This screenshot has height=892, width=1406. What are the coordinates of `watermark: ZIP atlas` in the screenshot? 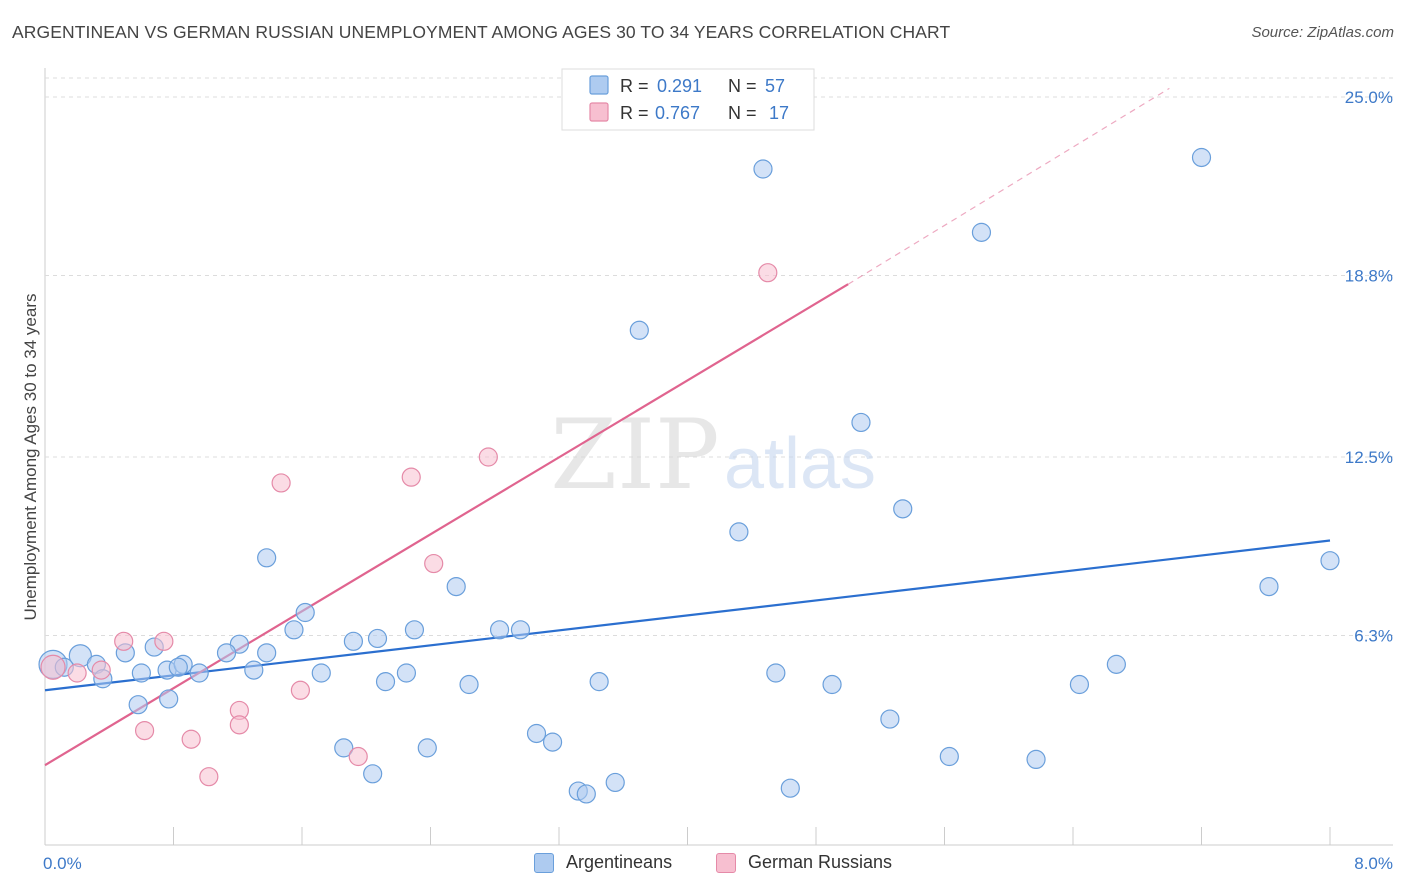 It's located at (713, 455).